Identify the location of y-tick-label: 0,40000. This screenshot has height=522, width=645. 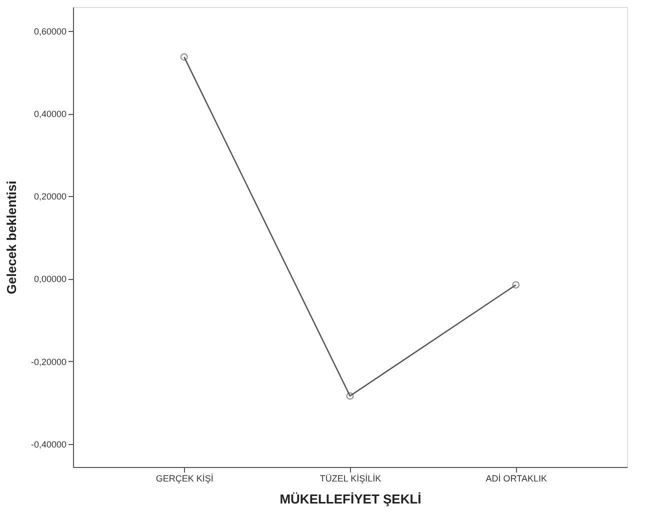
(50, 114).